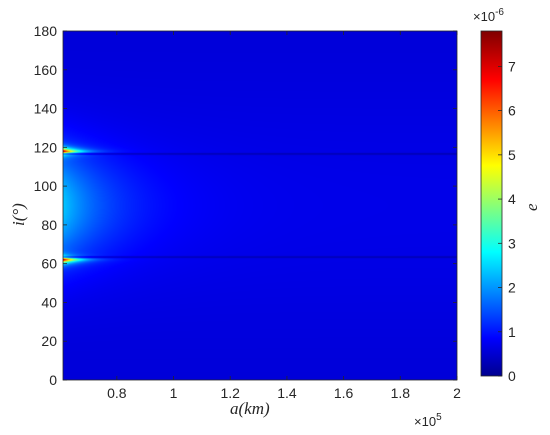 The height and width of the screenshot is (435, 550). What do you see at coordinates (531, 207) in the screenshot?
I see `colorbar-label: e` at bounding box center [531, 207].